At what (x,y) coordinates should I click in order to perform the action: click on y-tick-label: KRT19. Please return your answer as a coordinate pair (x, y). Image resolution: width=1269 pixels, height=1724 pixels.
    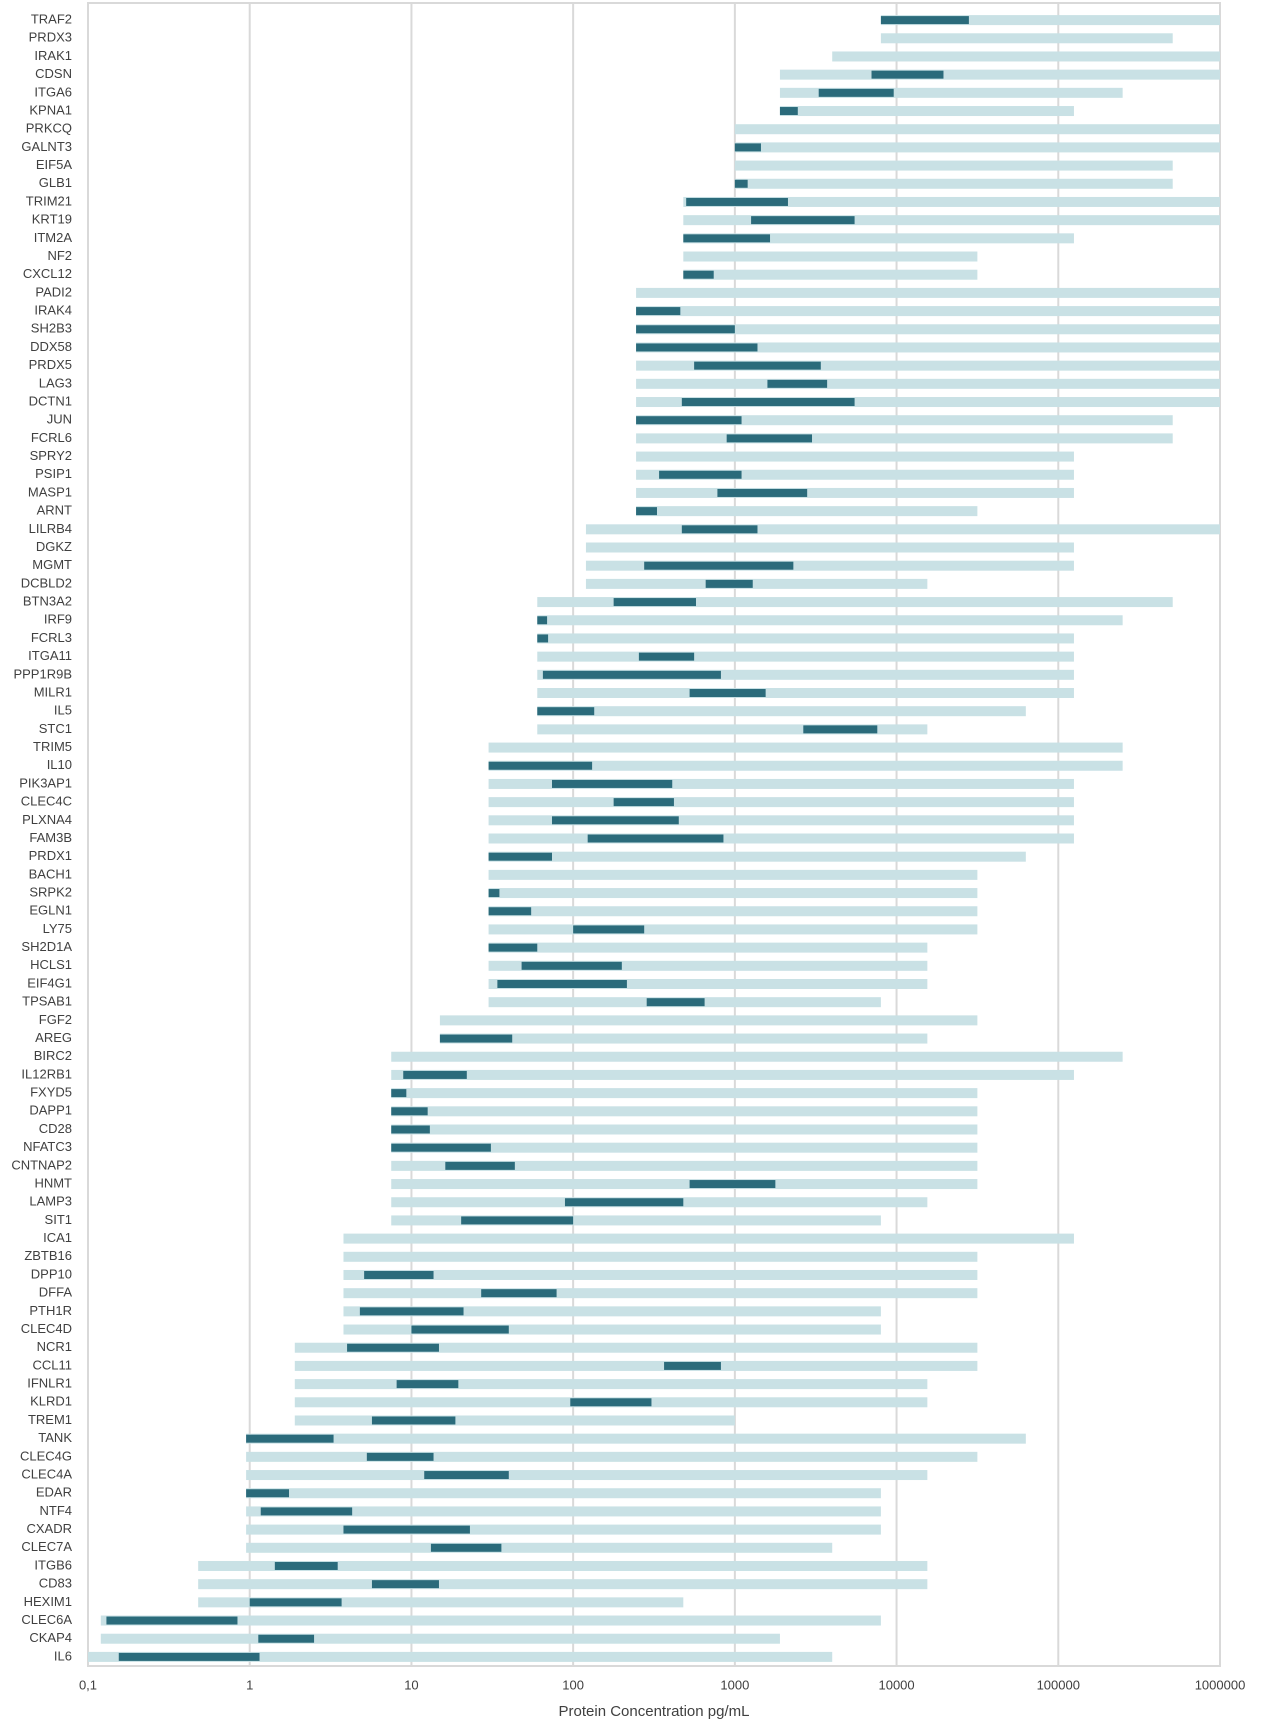
    Looking at the image, I should click on (52, 219).